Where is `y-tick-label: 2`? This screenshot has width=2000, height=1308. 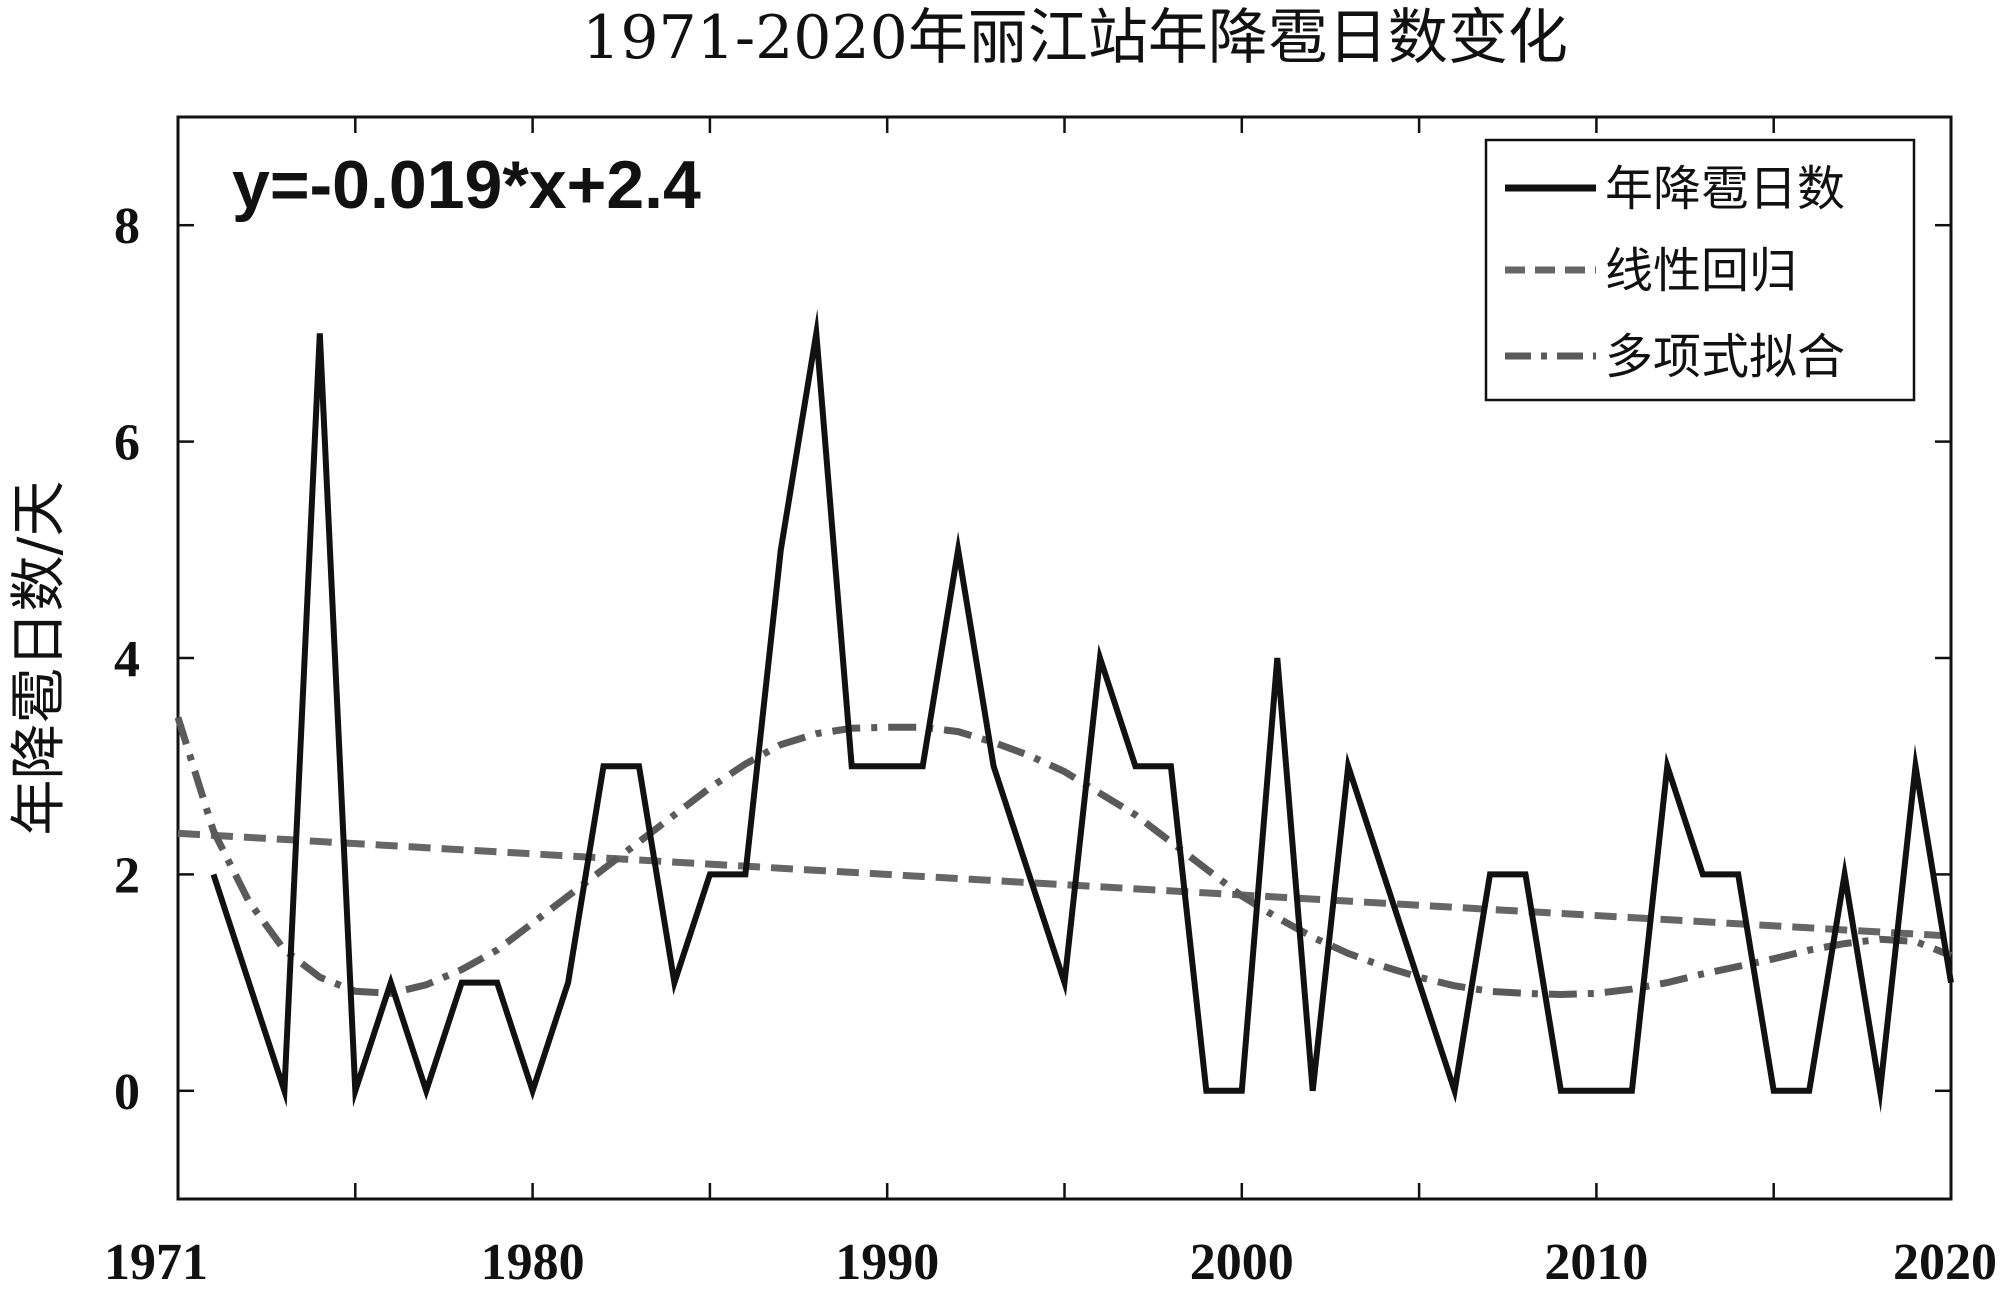 y-tick-label: 2 is located at coordinates (127, 875).